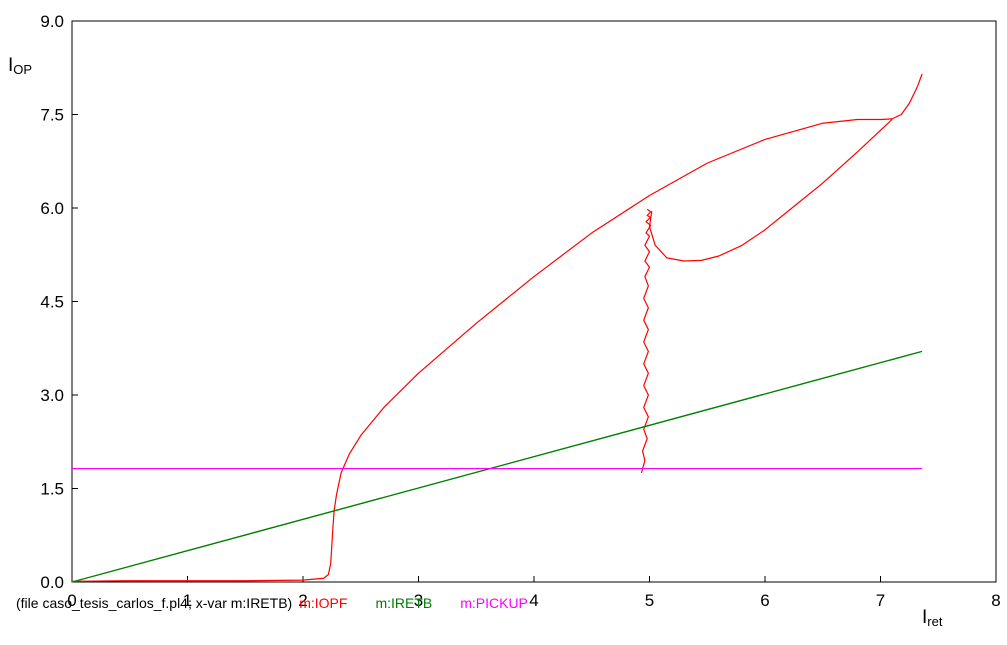 This screenshot has width=1007, height=645. Describe the element at coordinates (649, 600) in the screenshot. I see `x-tick-label: 5` at that location.